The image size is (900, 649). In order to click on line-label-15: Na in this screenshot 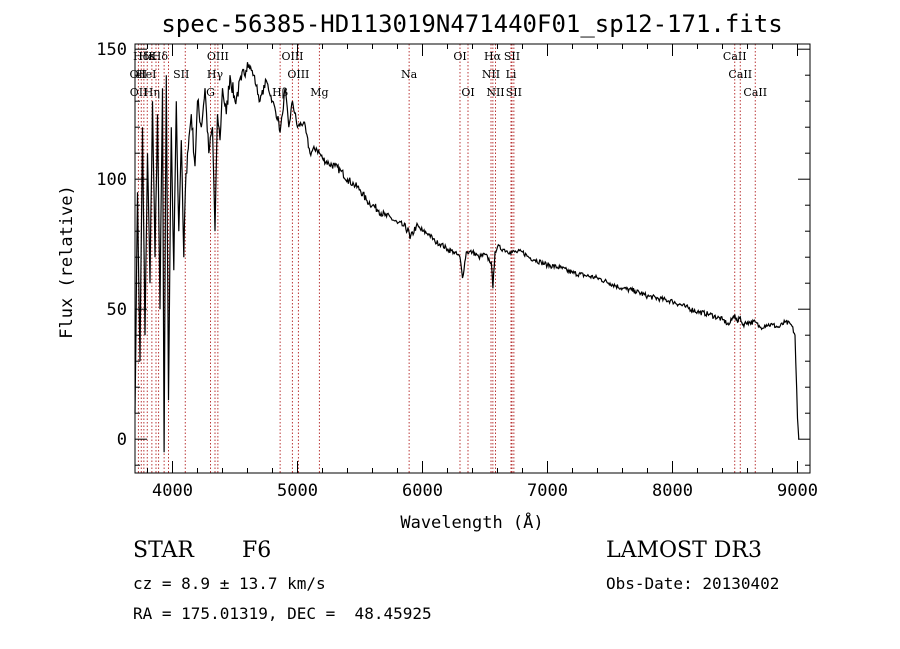, I will do `click(409, 74)`.